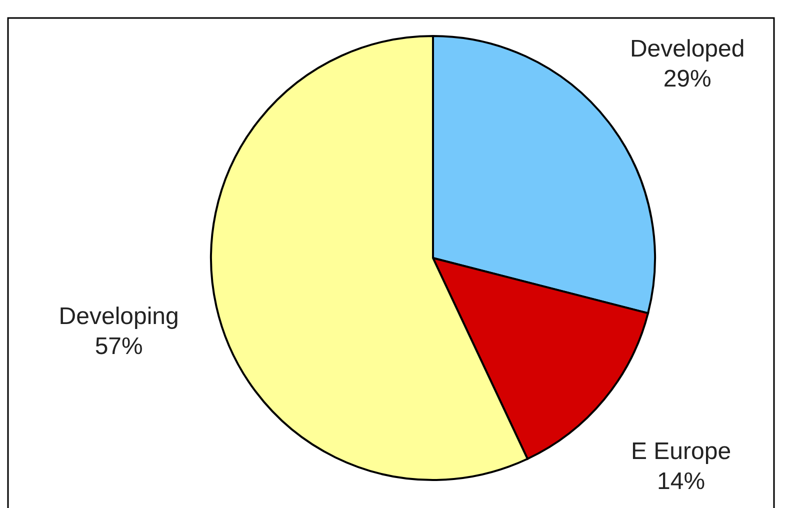  Describe the element at coordinates (681, 482) in the screenshot. I see `data-label: 14%` at that location.